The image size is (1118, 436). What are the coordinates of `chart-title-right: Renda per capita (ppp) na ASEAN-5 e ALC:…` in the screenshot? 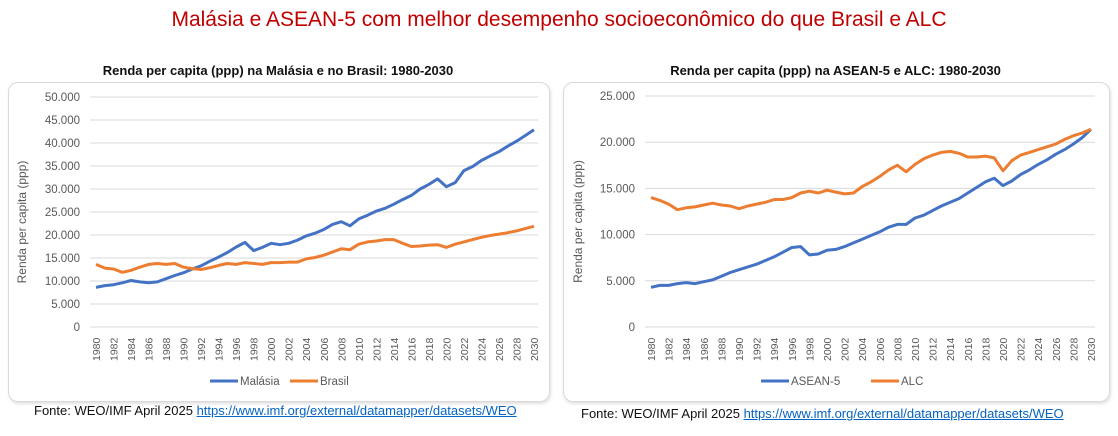 It's located at (835, 70).